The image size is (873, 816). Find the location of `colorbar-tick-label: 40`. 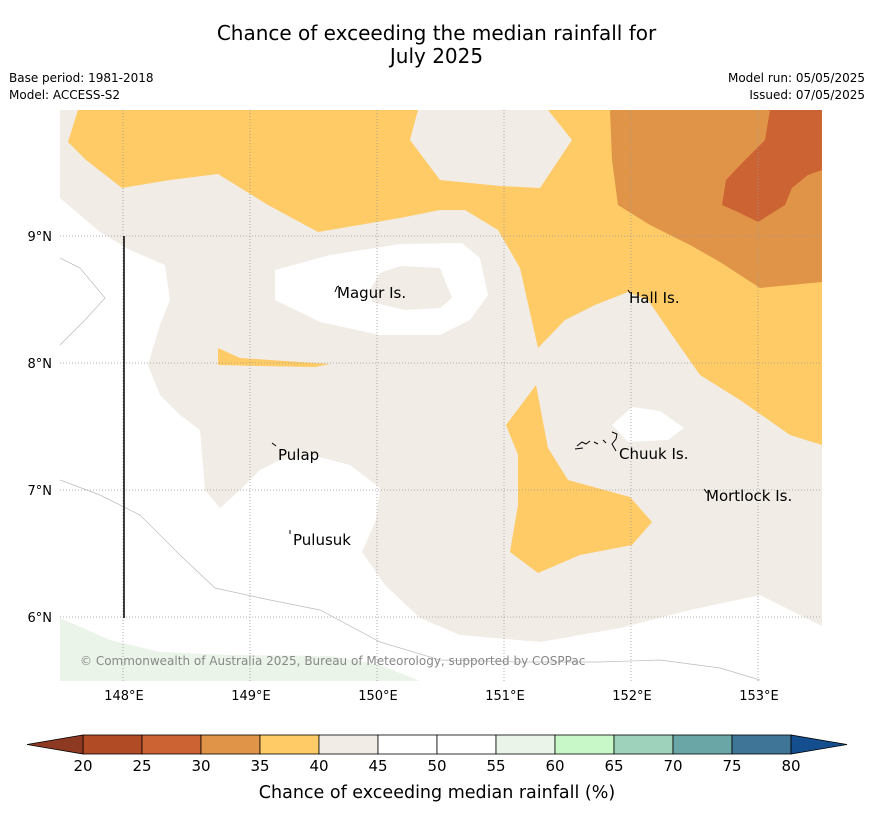

colorbar-tick-label: 40 is located at coordinates (318, 766).